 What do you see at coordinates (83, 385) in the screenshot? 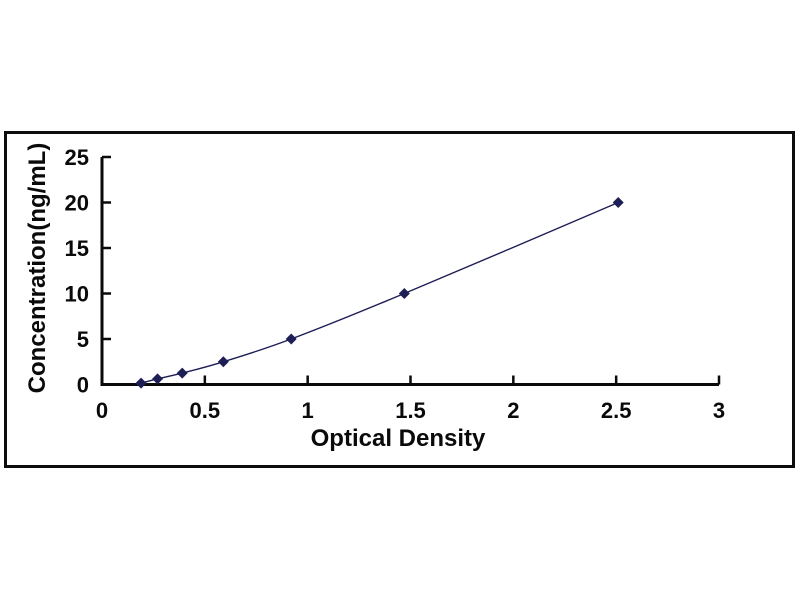
I see `y-tick-label: 0` at bounding box center [83, 385].